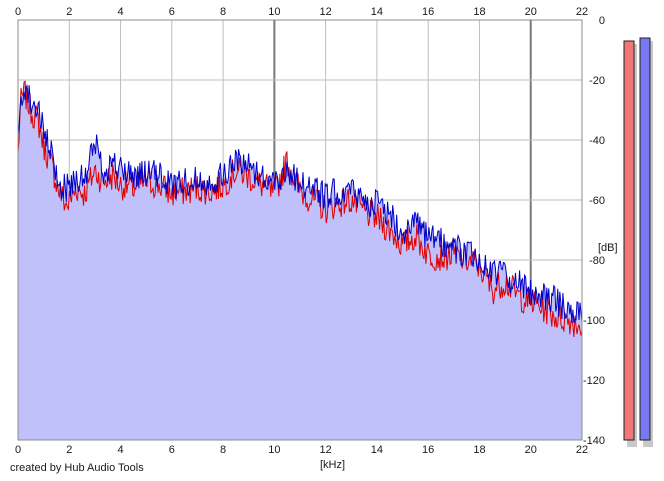  I want to click on y-tick-label: -80, so click(597, 261).